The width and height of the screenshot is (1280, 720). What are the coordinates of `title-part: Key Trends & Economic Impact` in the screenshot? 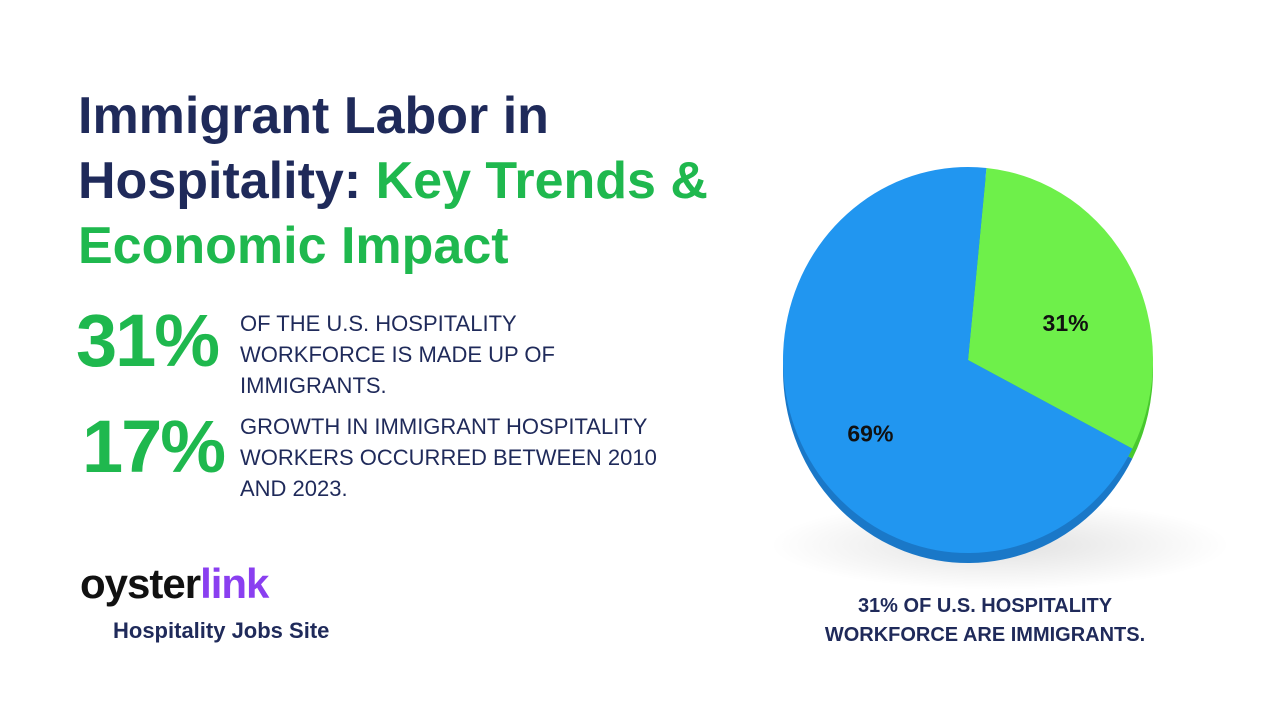 It's located at (393, 213).